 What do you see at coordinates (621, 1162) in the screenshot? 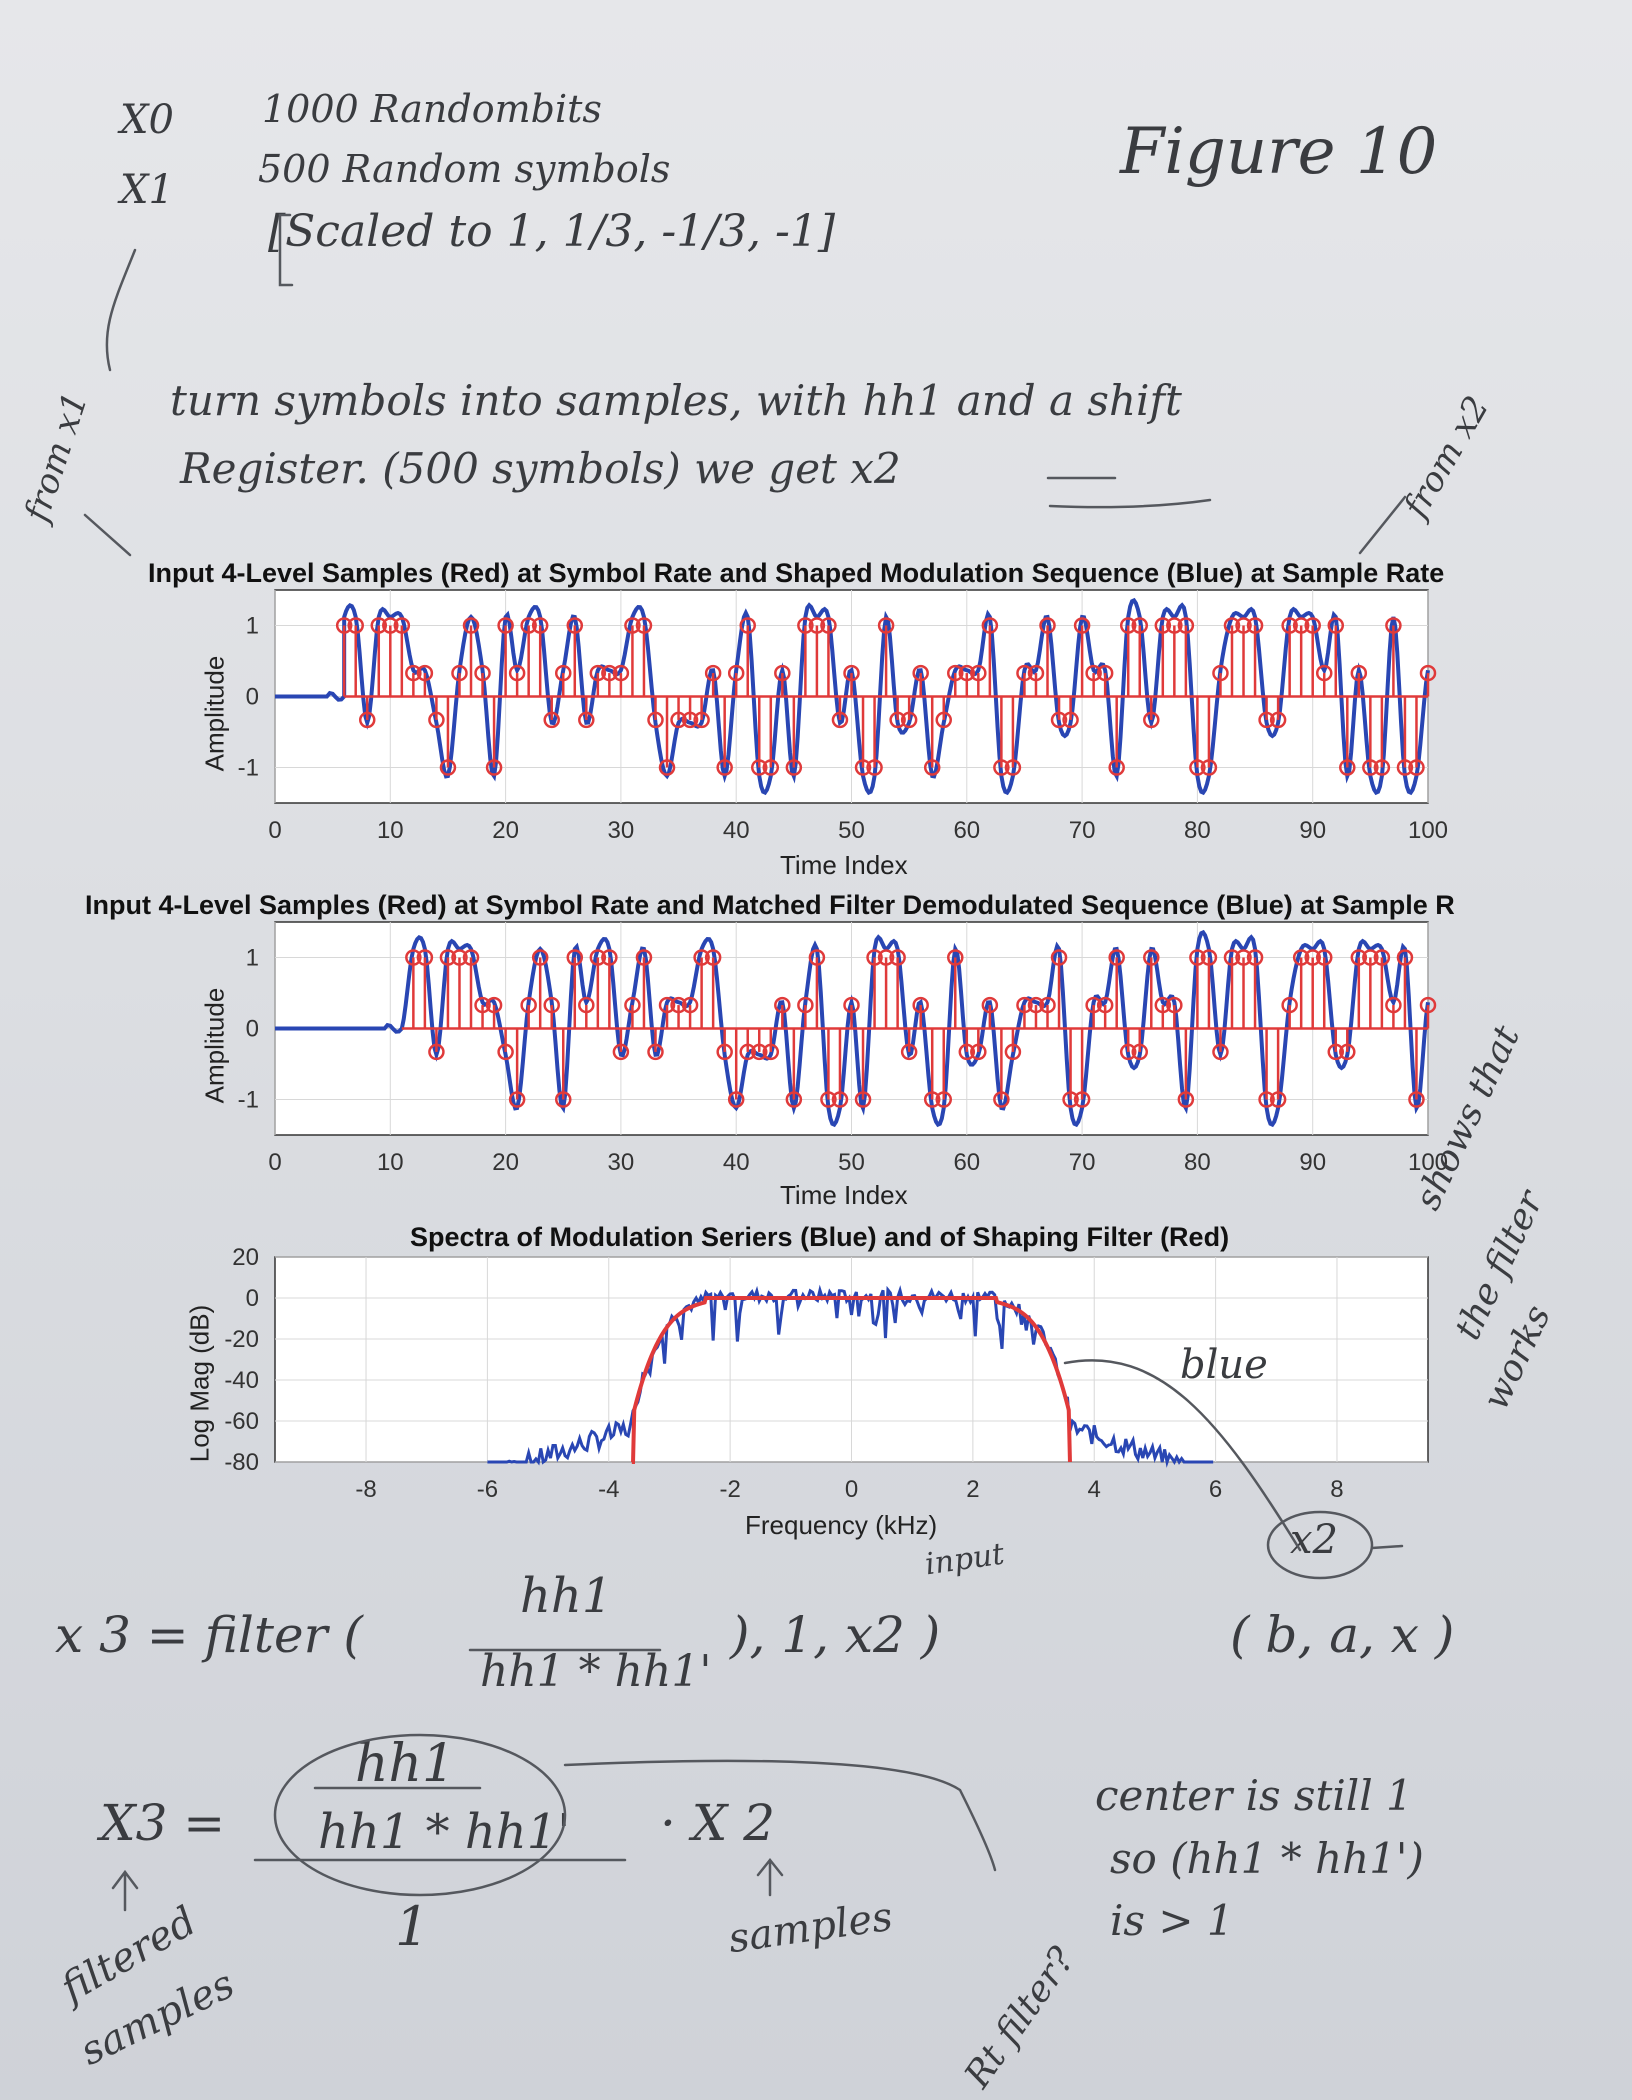
I see `x-tick-label: 30` at bounding box center [621, 1162].